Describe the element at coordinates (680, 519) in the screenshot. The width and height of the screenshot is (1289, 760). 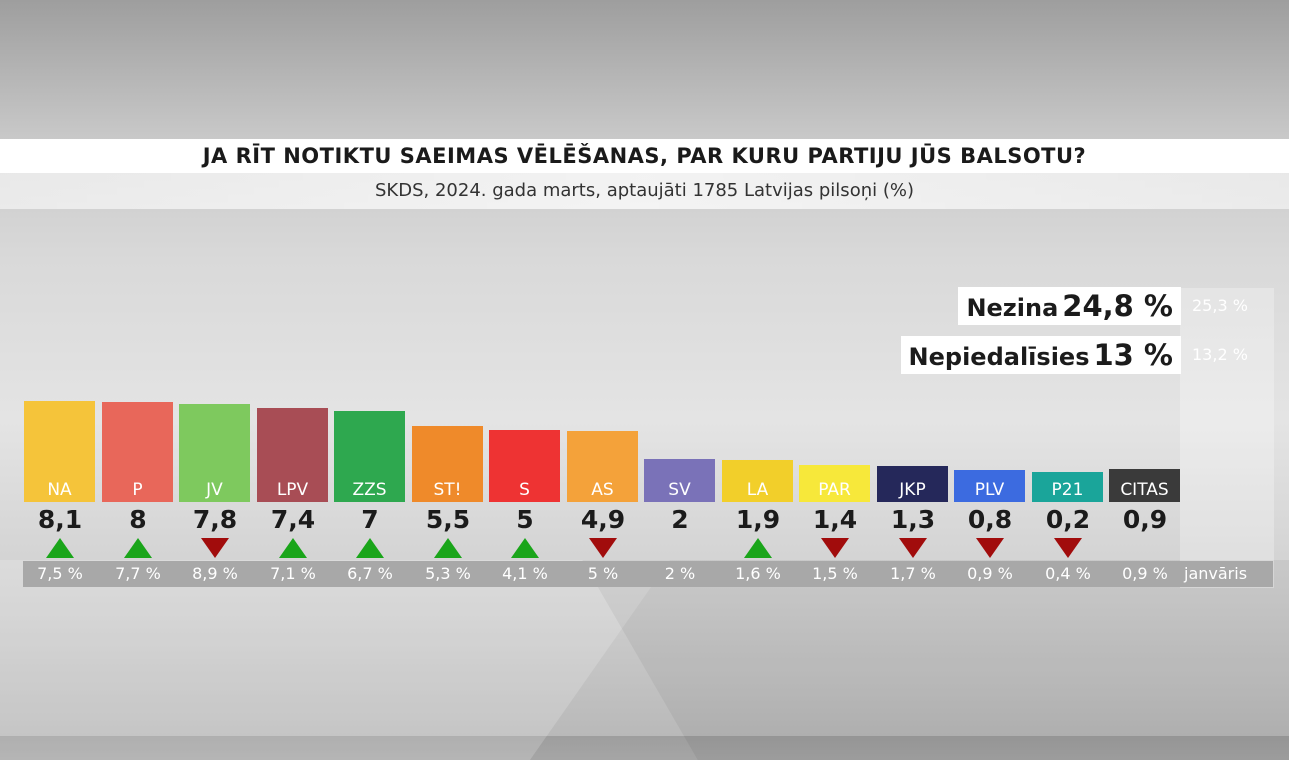
I see `data-label: 2` at that location.